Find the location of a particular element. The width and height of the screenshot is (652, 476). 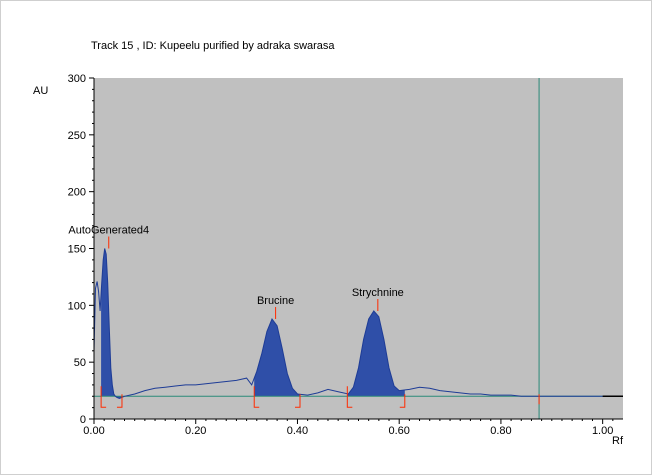

x-tick-label: 0.40 is located at coordinates (297, 431).